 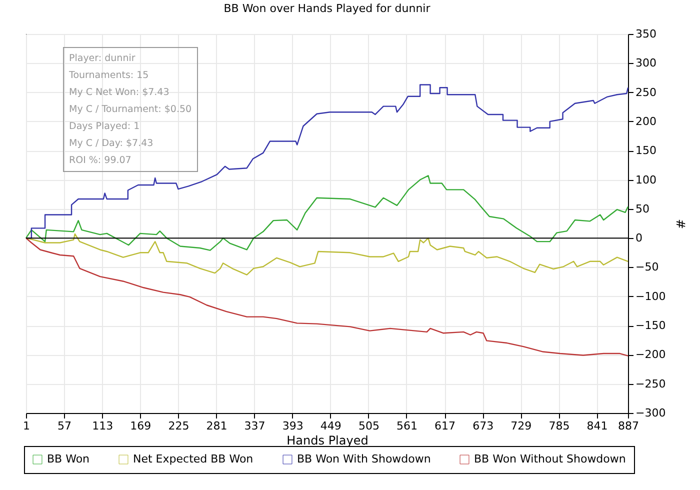 What do you see at coordinates (646, 179) in the screenshot?
I see `y-tick-label: 100` at bounding box center [646, 179].